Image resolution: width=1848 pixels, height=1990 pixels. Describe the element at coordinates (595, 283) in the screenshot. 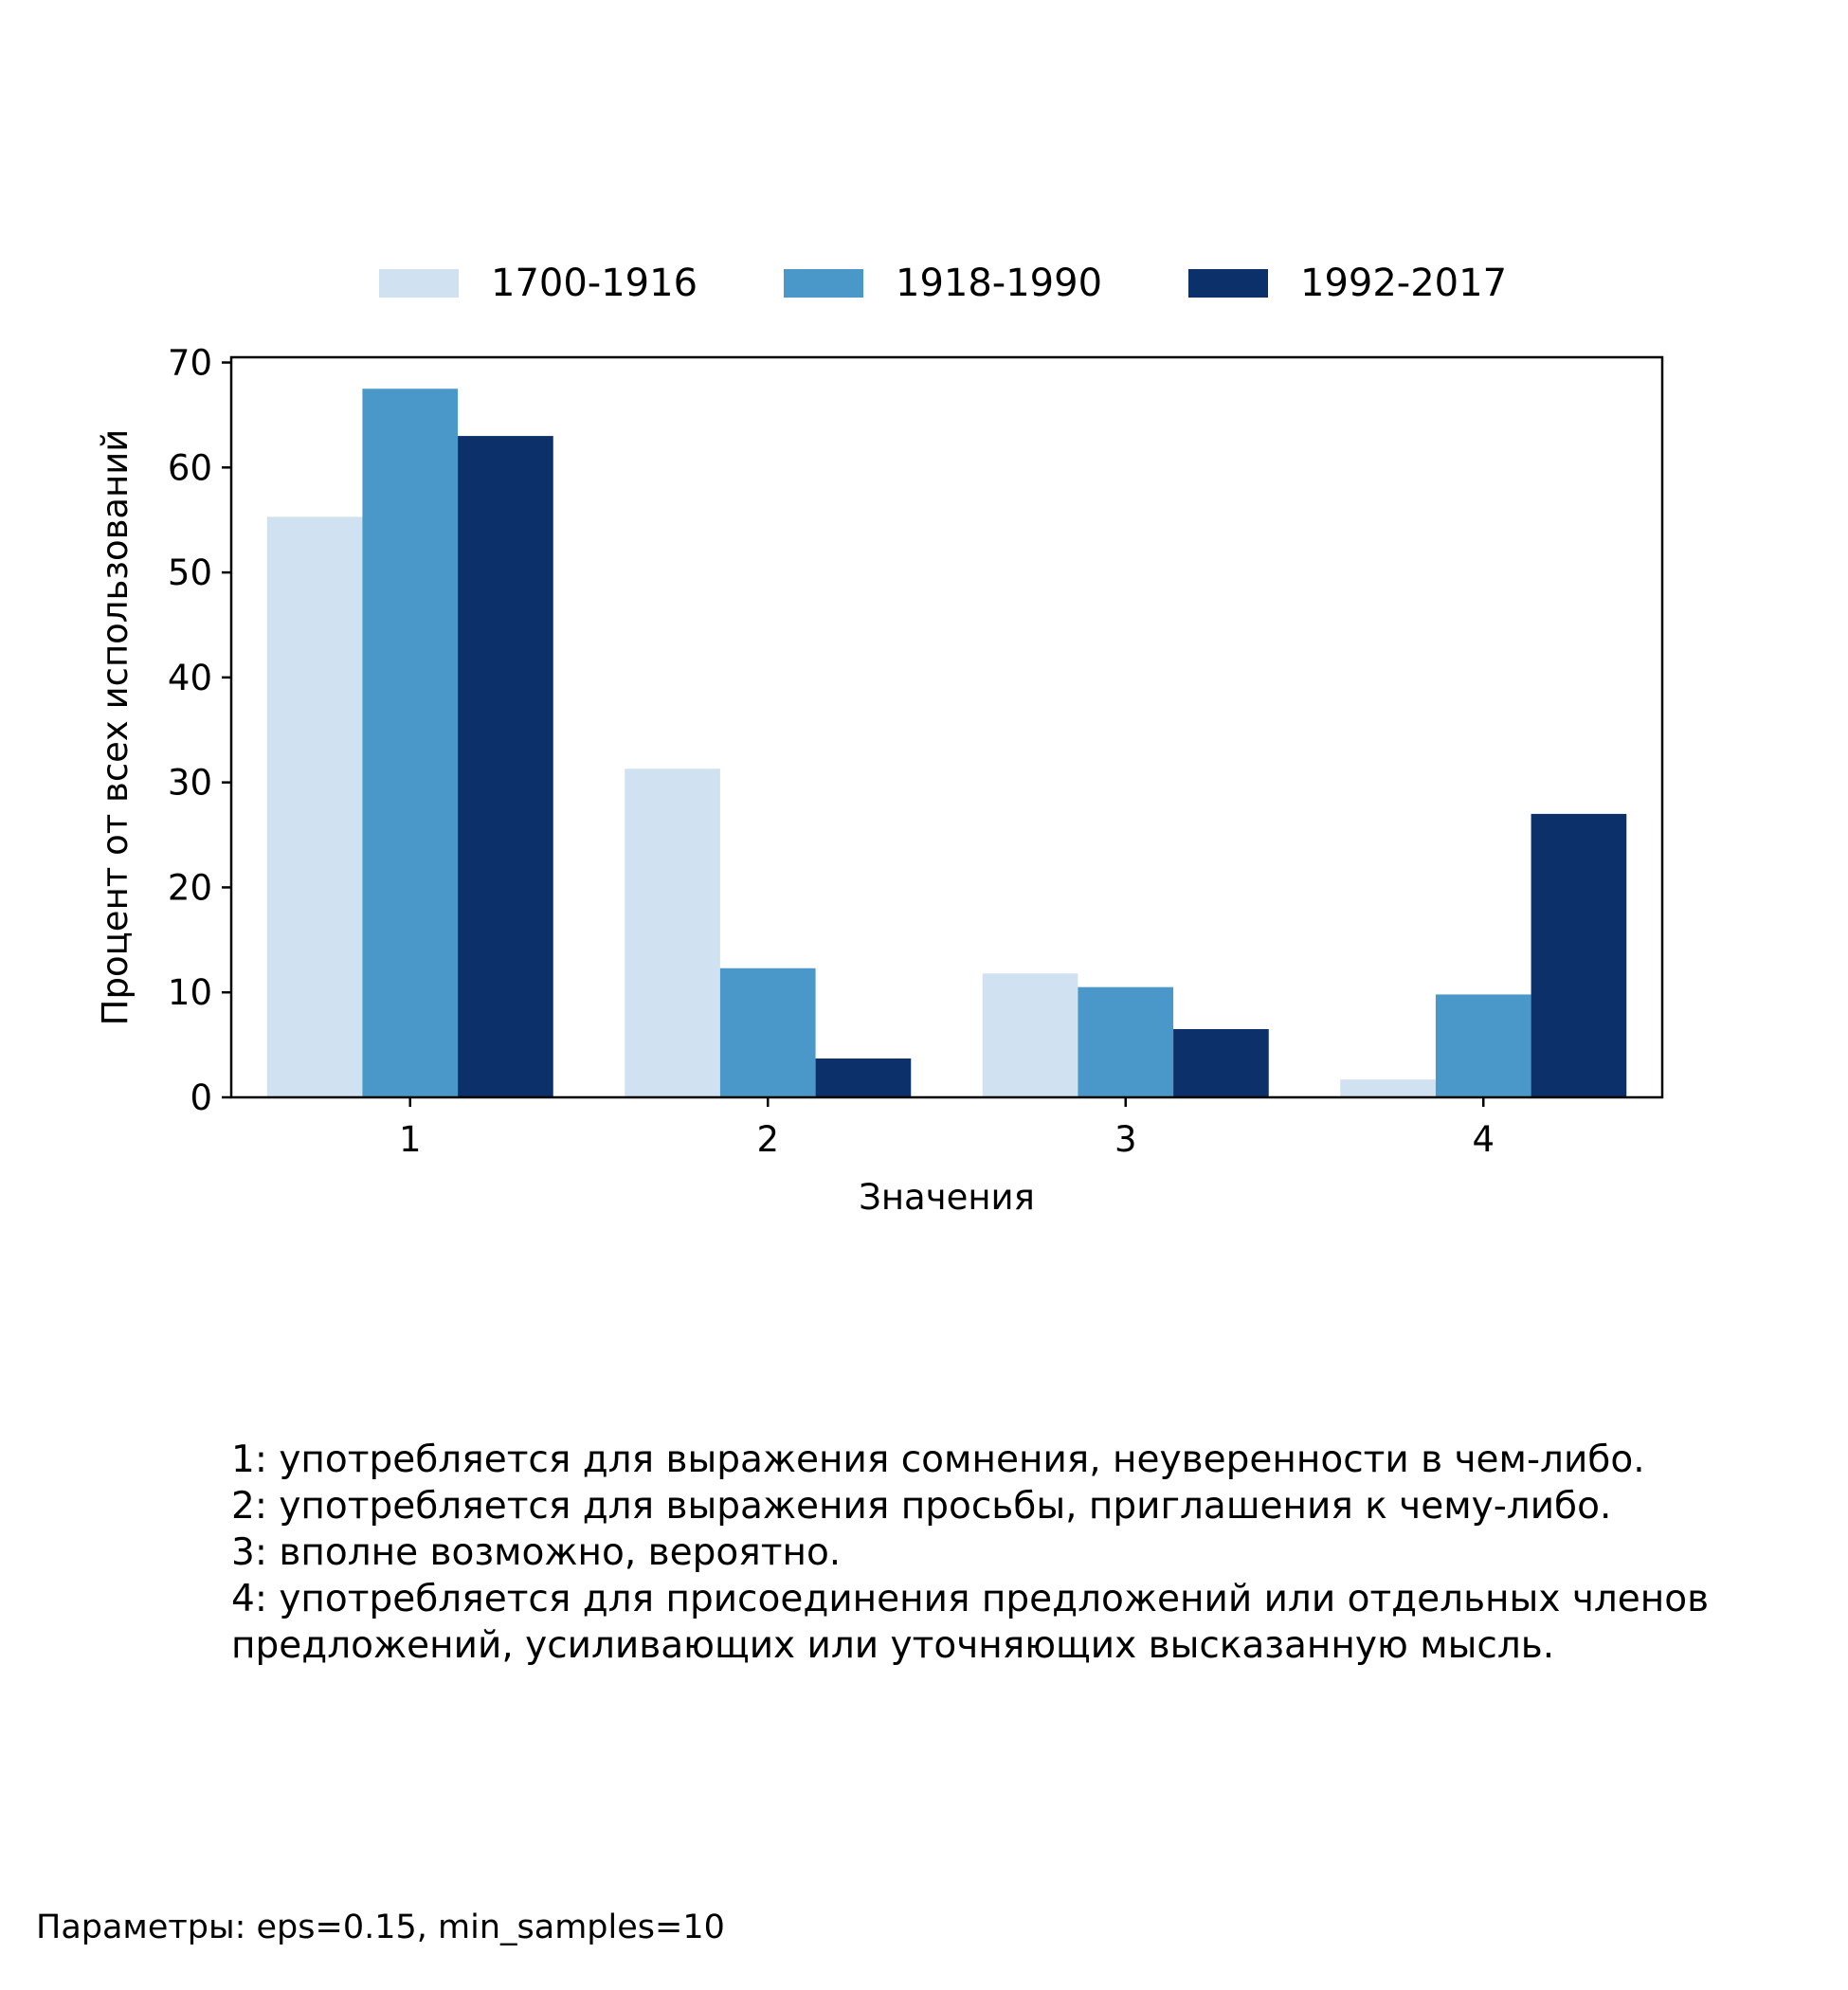

I see `legend-label-1700-1916: 1700-1916` at that location.